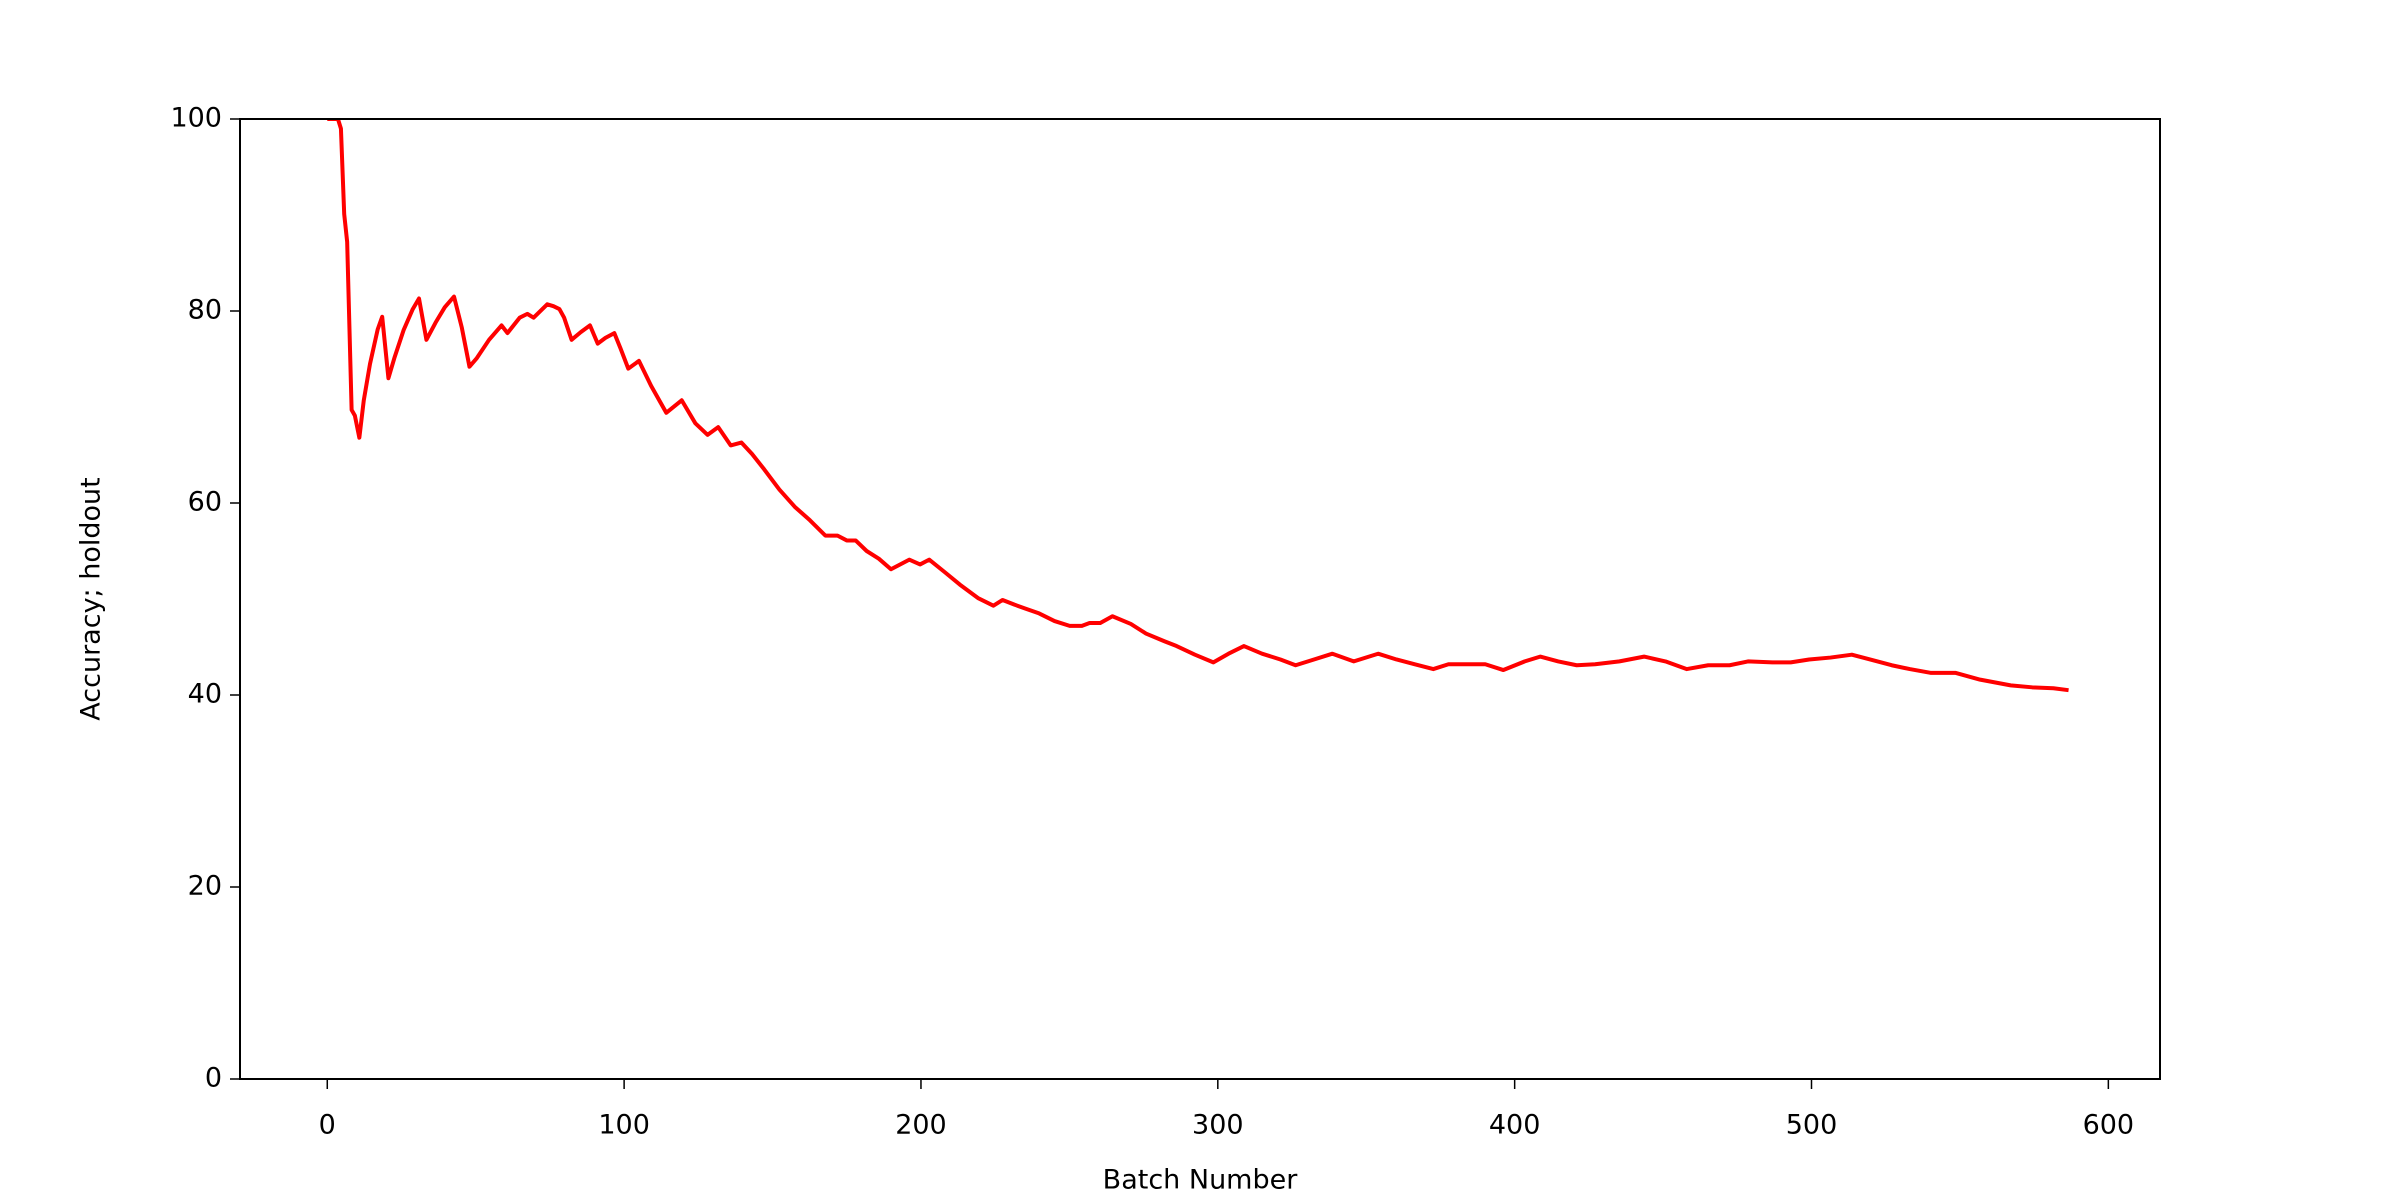 This screenshot has width=2400, height=1200. What do you see at coordinates (91, 598) in the screenshot?
I see `y-axis-label: Accuracy; holdout` at bounding box center [91, 598].